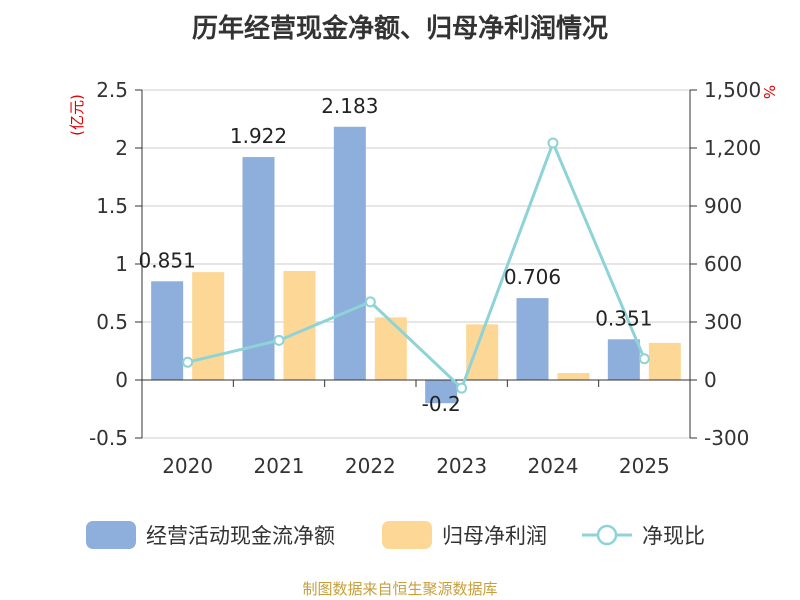 This screenshot has width=800, height=600. I want to click on left-tick-label: 2.5, so click(112, 90).